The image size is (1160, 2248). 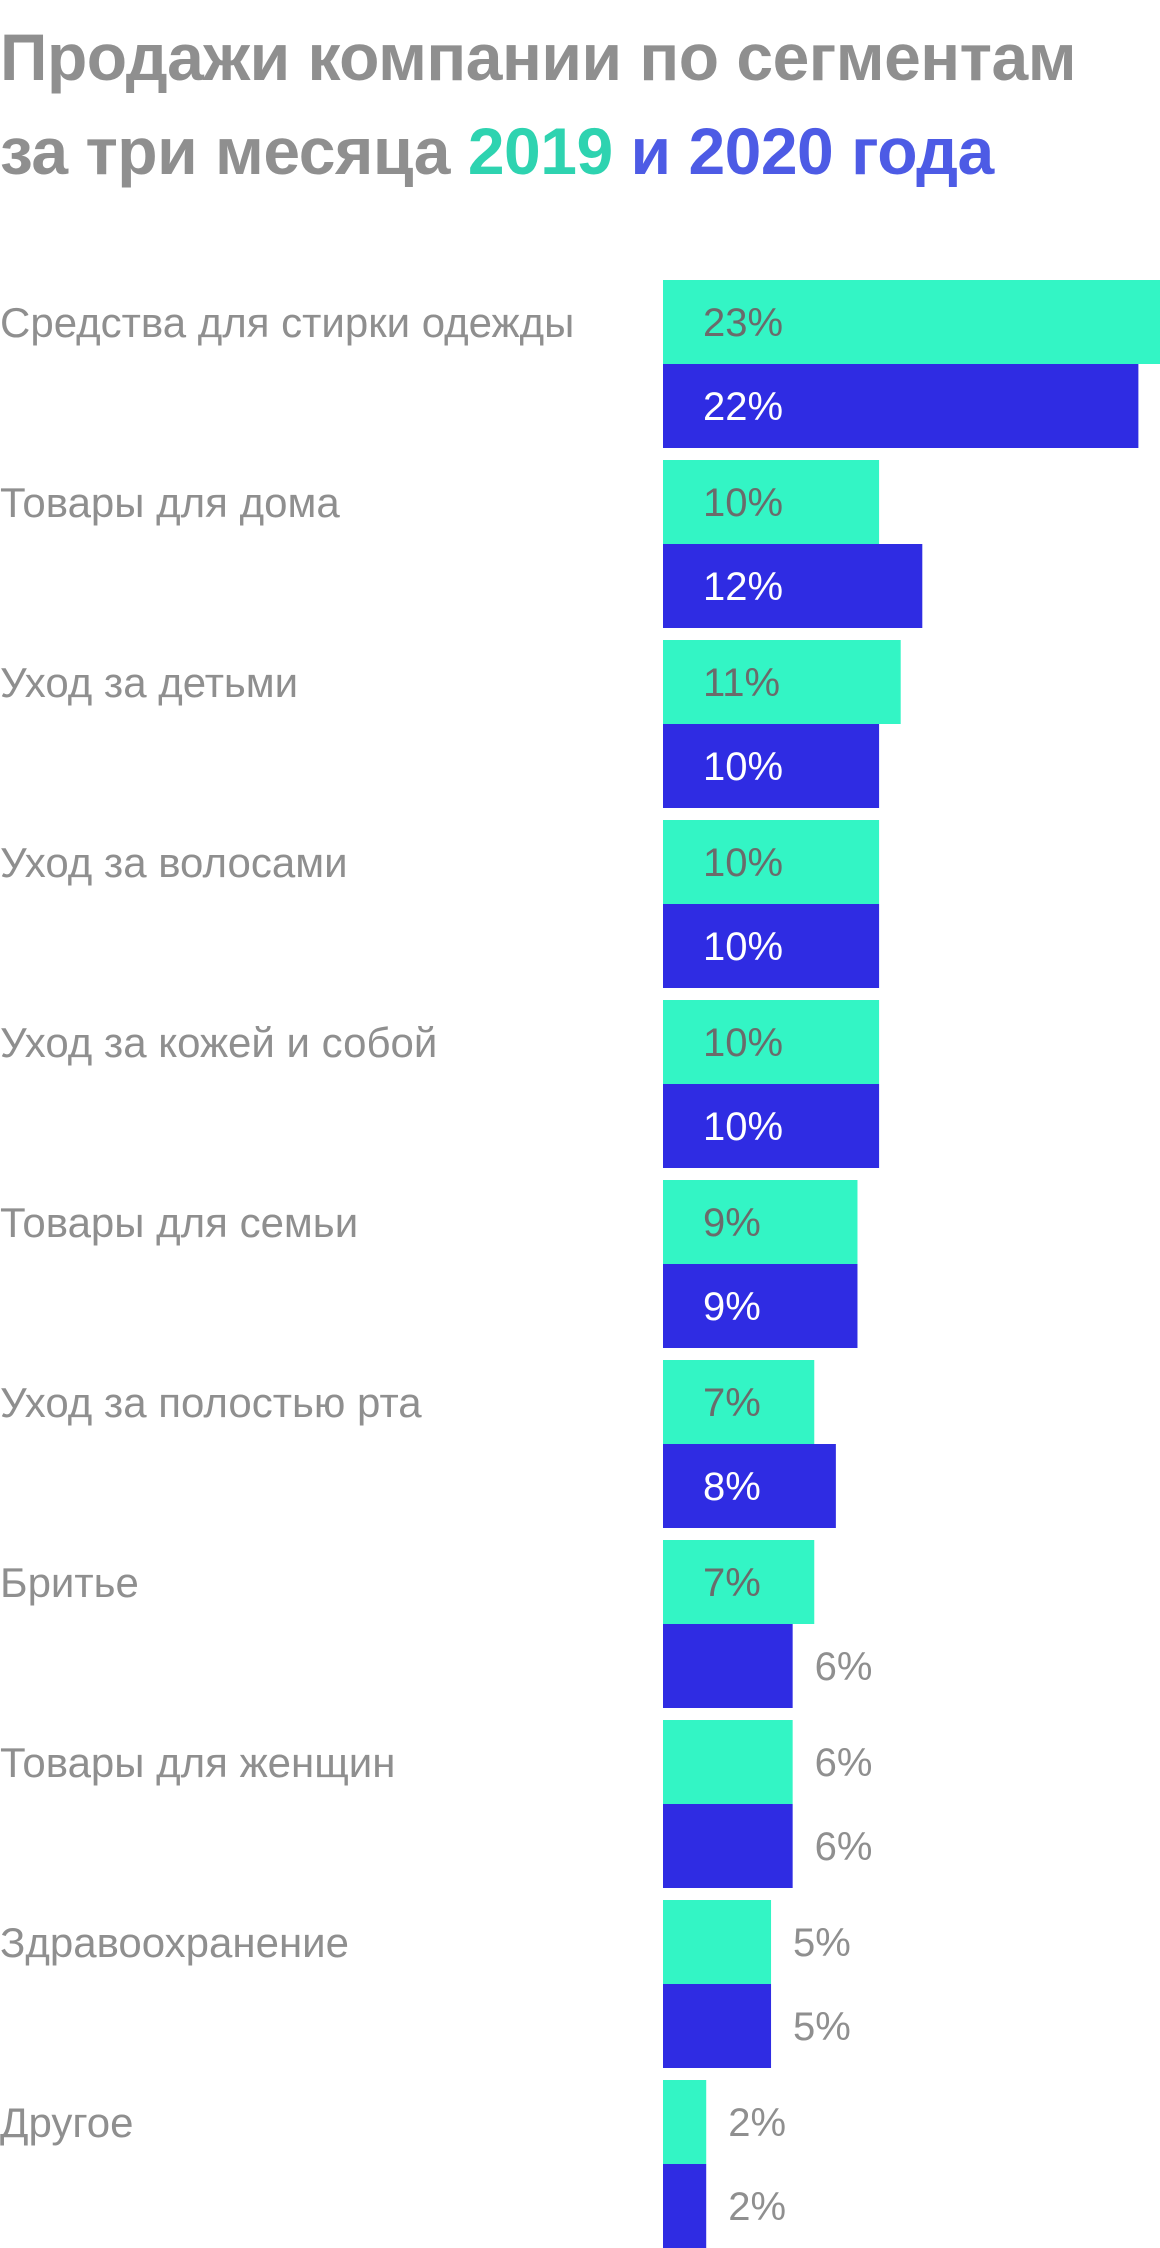 I want to click on category-label: Товары для дома, so click(x=170, y=502).